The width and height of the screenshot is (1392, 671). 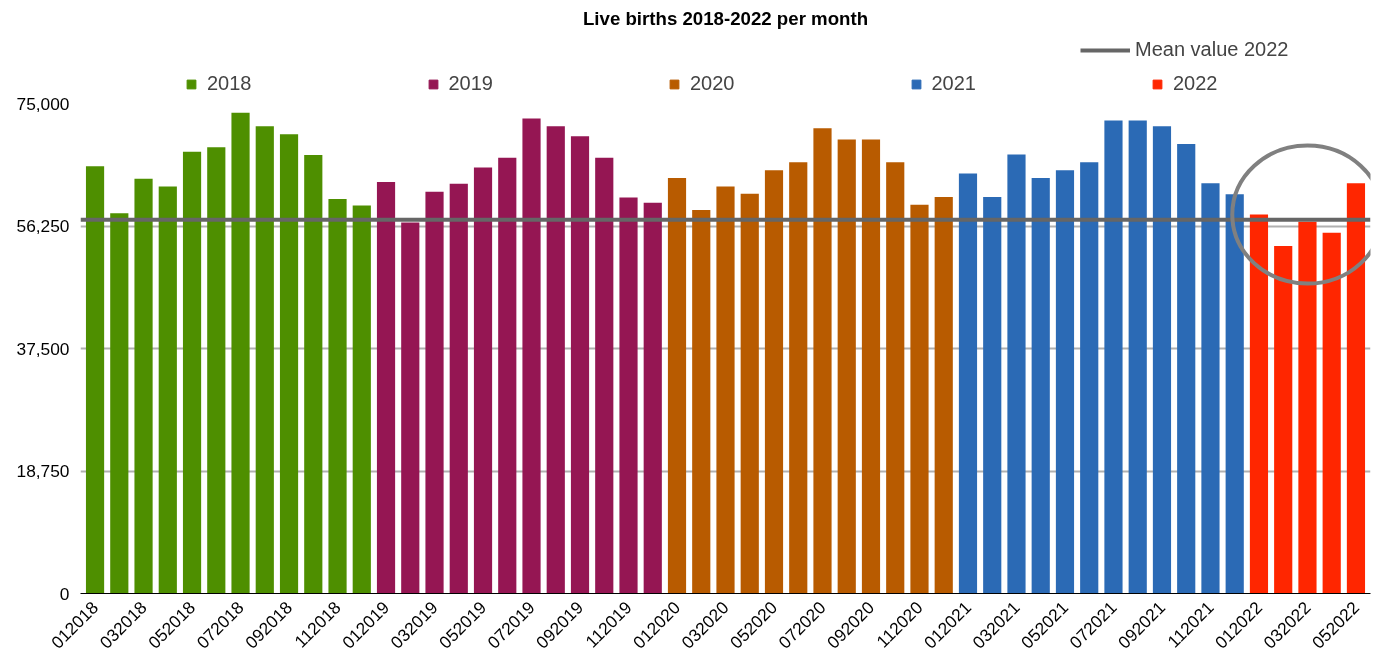 What do you see at coordinates (229, 83) in the screenshot?
I see `legend-label: 2018` at bounding box center [229, 83].